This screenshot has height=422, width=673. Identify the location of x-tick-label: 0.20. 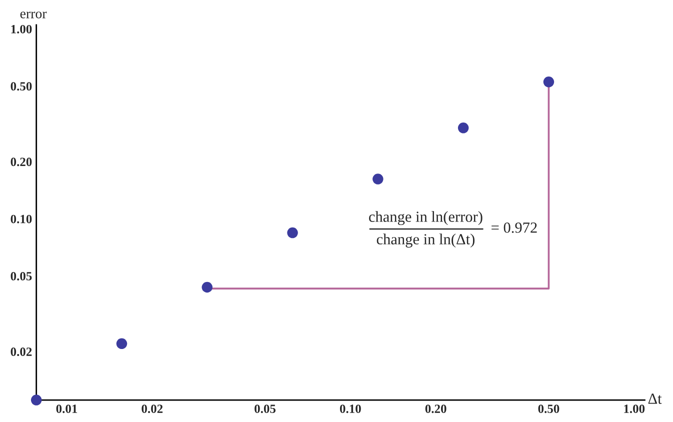
(435, 409).